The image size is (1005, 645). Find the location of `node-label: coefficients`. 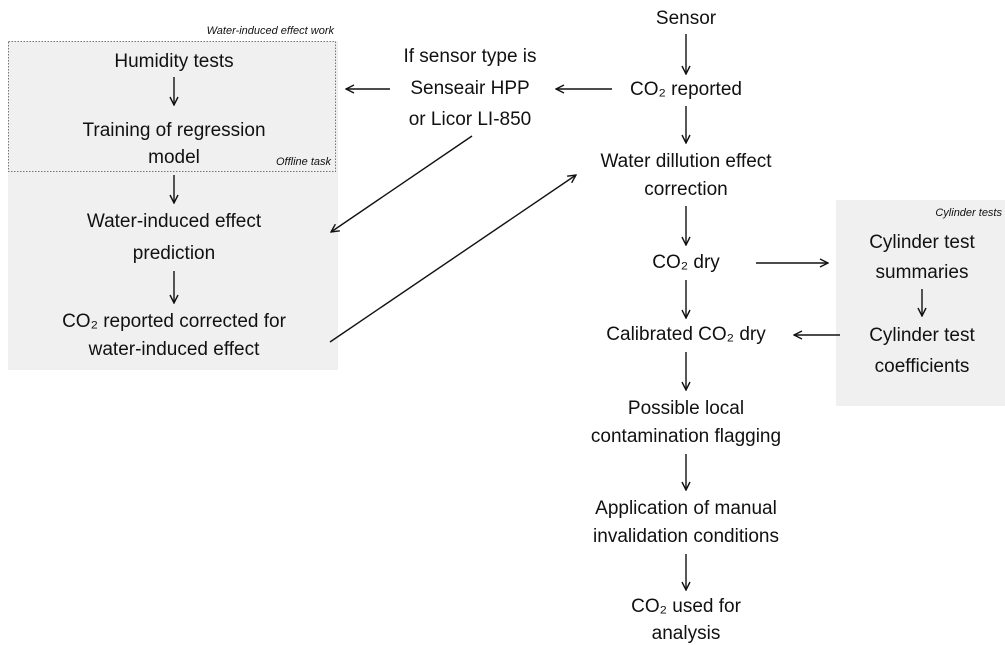

node-label: coefficients is located at coordinates (922, 366).